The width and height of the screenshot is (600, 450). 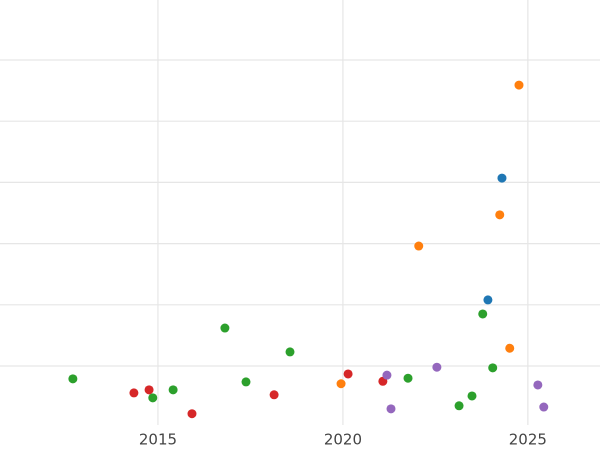 I want to click on x-tick-label: 2015, so click(x=158, y=440).